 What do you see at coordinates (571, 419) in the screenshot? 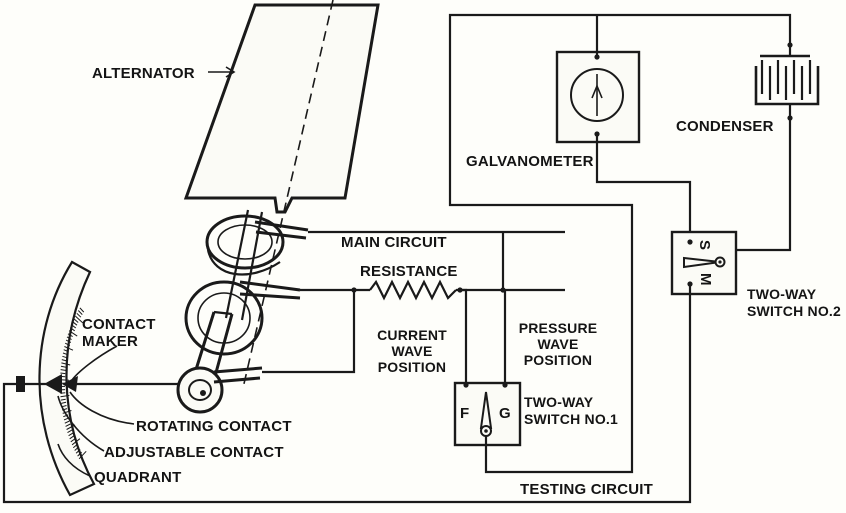
I see `switch1-label-line-2: SWITCH NO.1` at bounding box center [571, 419].